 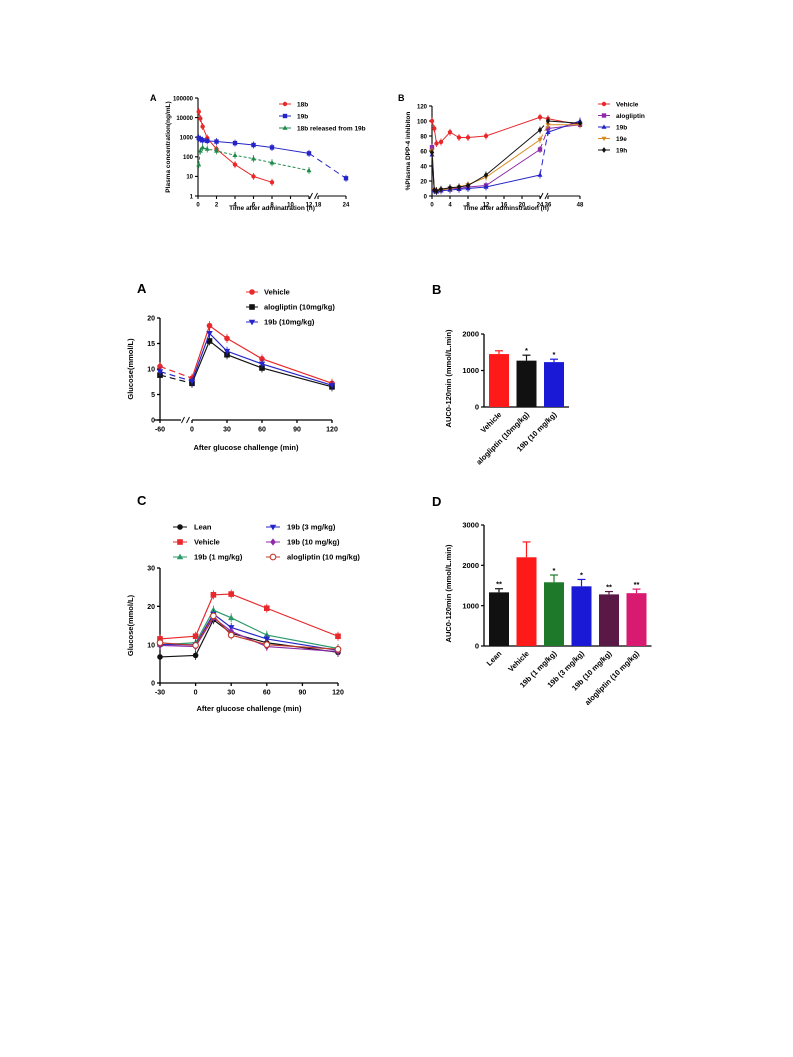 I want to click on legend-label: Lean, so click(x=203, y=527).